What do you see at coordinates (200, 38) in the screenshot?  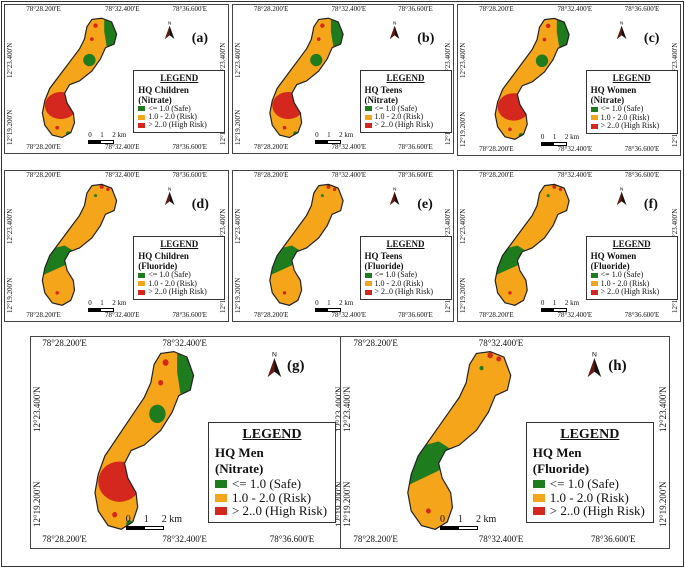 I see `panel-label: (a)` at bounding box center [200, 38].